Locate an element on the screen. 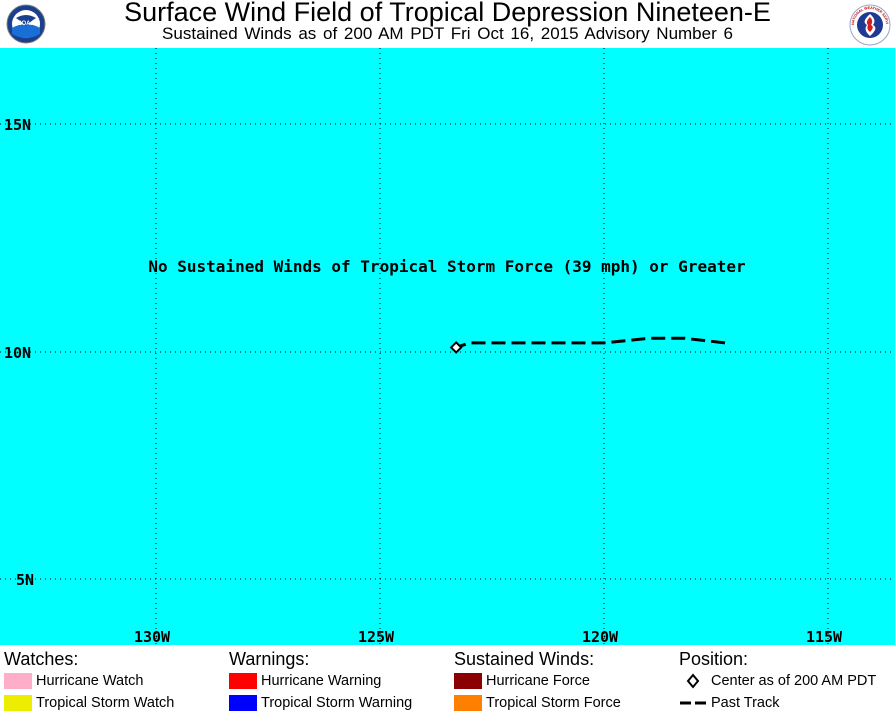 The height and width of the screenshot is (716, 895). legend-warnings-heading: Warnings: is located at coordinates (269, 659).